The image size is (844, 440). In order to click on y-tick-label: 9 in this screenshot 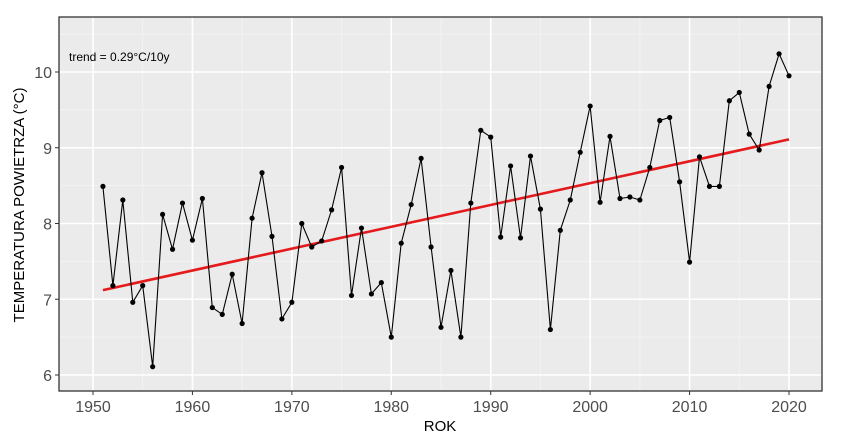, I will do `click(47, 149)`.